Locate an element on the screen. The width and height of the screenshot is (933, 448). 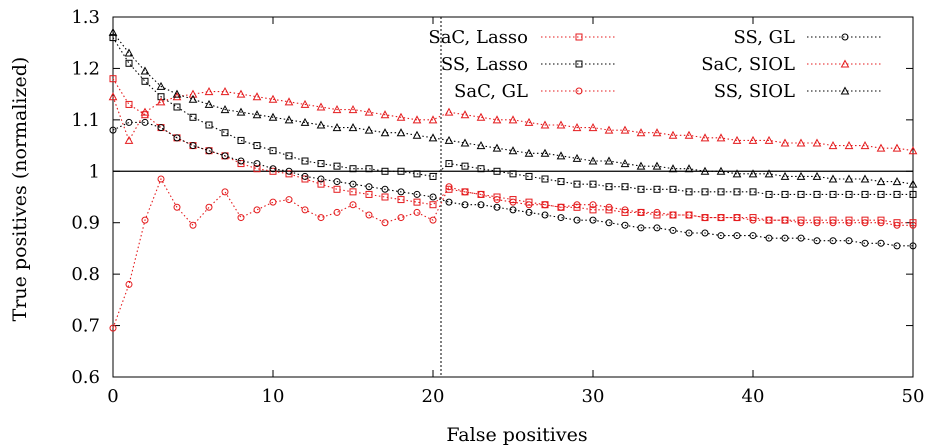
legend-label: SS, GL is located at coordinates (765, 37).